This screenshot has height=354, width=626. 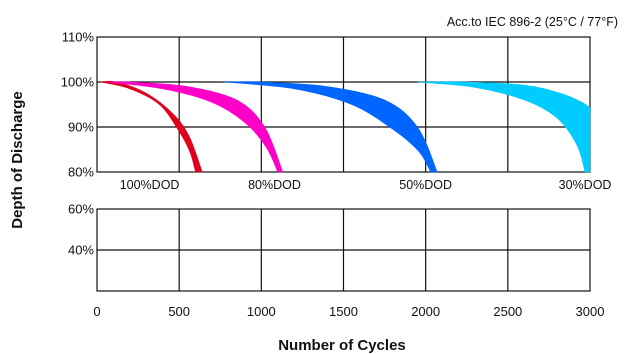 What do you see at coordinates (179, 311) in the screenshot?
I see `x-tick-label: 500` at bounding box center [179, 311].